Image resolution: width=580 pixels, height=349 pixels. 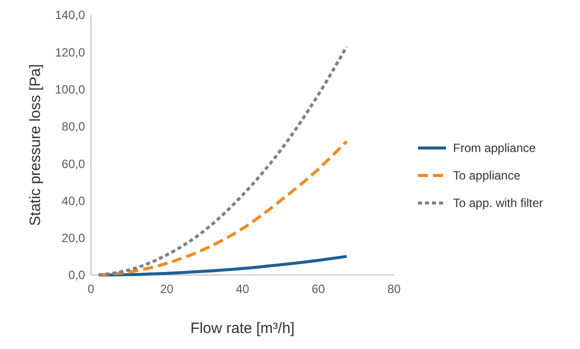 I want to click on y-tick-label: 60,0, so click(x=74, y=163).